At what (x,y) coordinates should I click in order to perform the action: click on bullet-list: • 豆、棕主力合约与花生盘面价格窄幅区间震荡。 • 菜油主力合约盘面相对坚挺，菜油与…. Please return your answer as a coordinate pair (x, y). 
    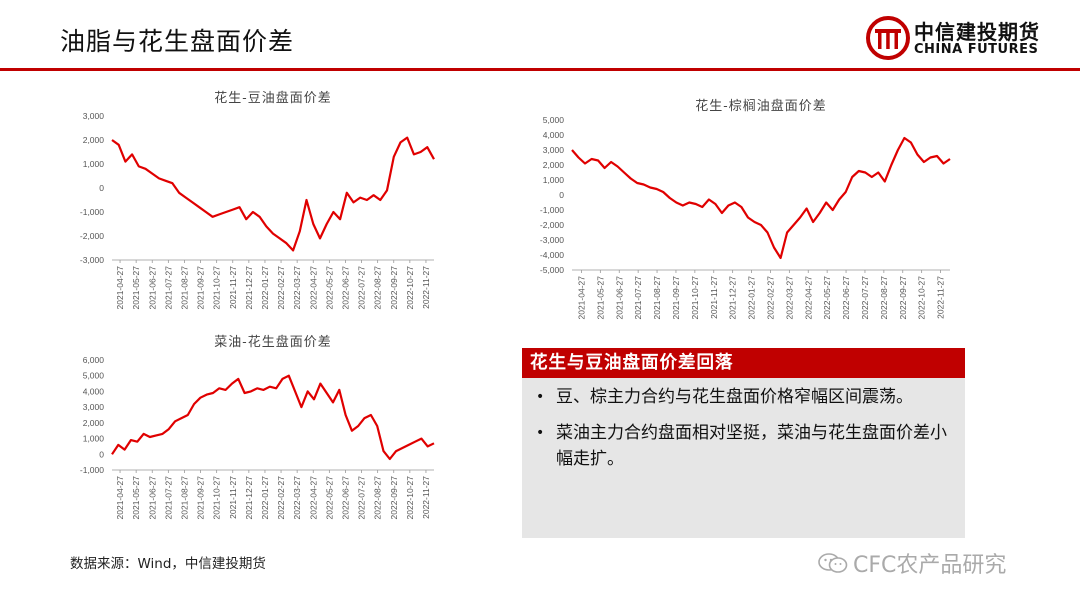
    Looking at the image, I should click on (746, 433).